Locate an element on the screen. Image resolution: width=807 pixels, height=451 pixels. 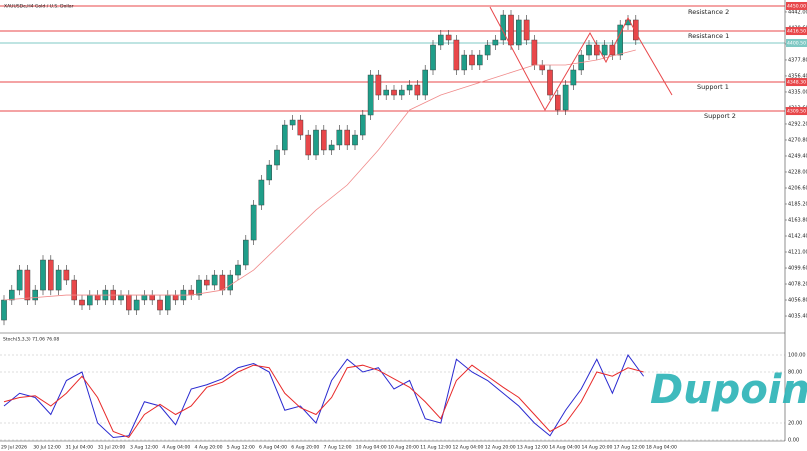
stoch-tick-label: 20.00 is located at coordinates (795, 424).